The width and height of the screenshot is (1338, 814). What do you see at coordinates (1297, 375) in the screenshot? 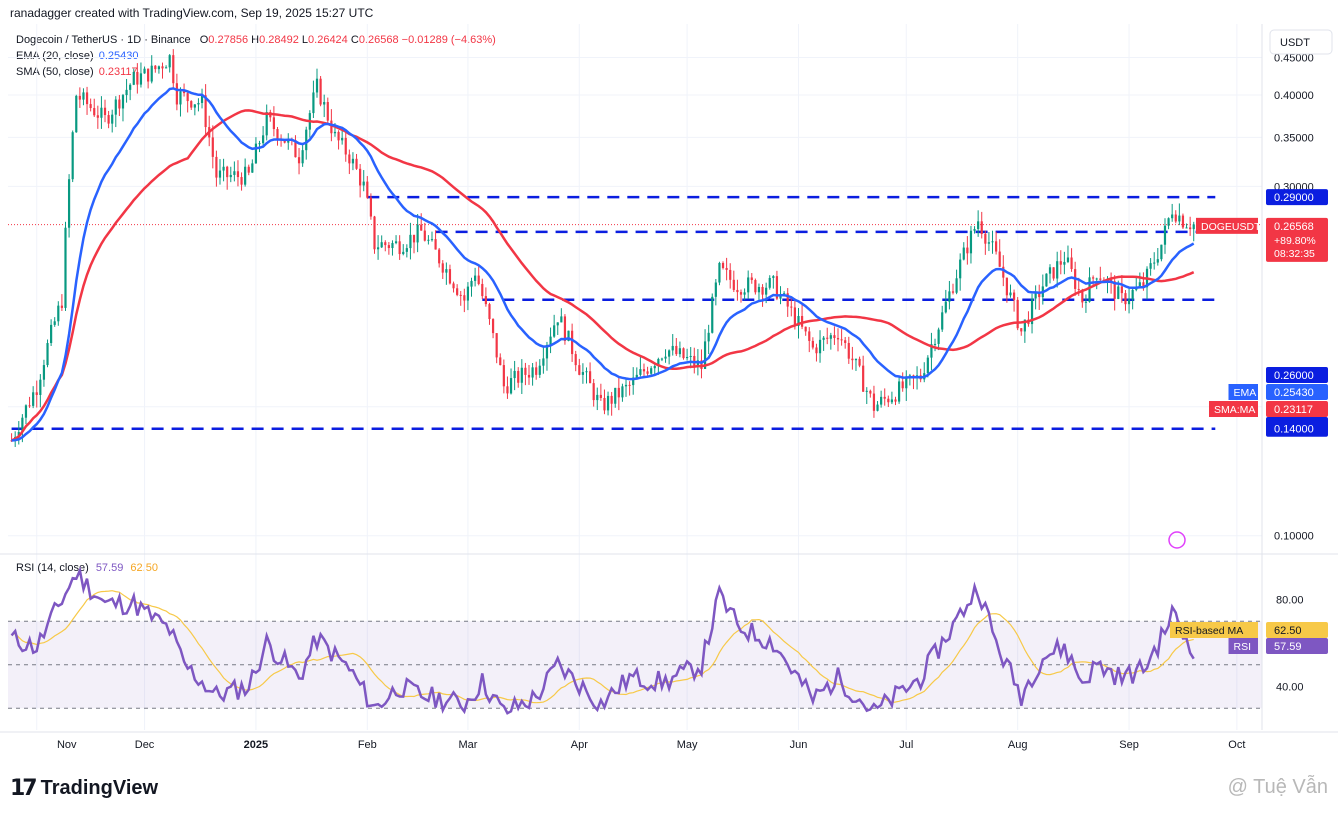
I see `level-260-value-box` at bounding box center [1297, 375].